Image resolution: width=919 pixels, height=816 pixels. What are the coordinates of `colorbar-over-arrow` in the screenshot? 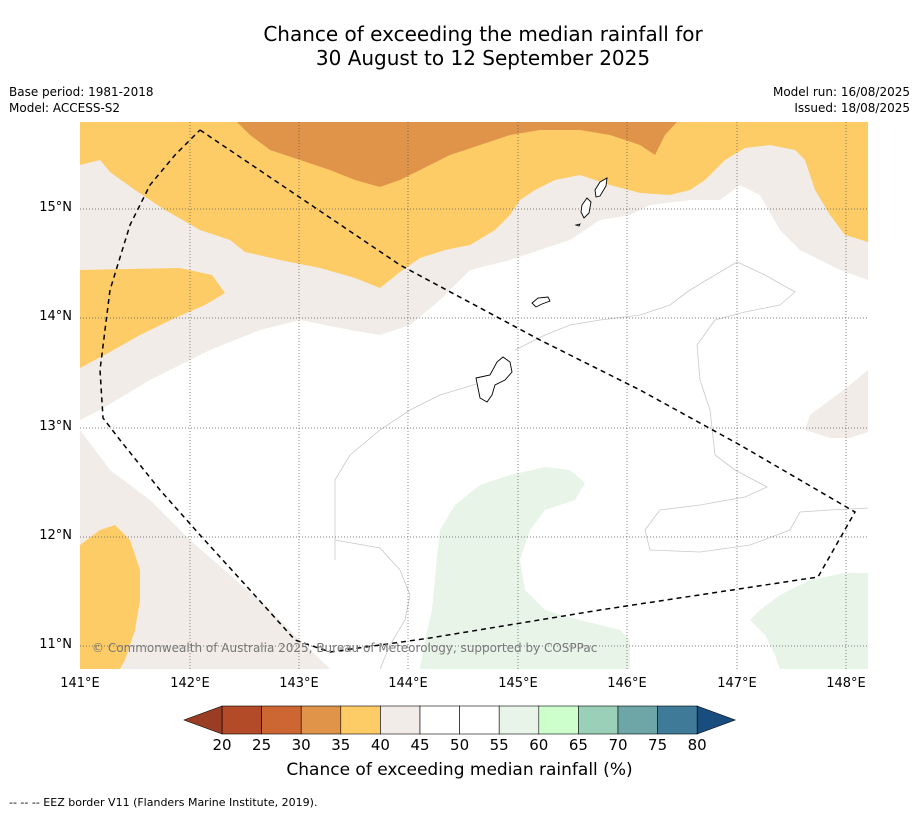 It's located at (716, 720).